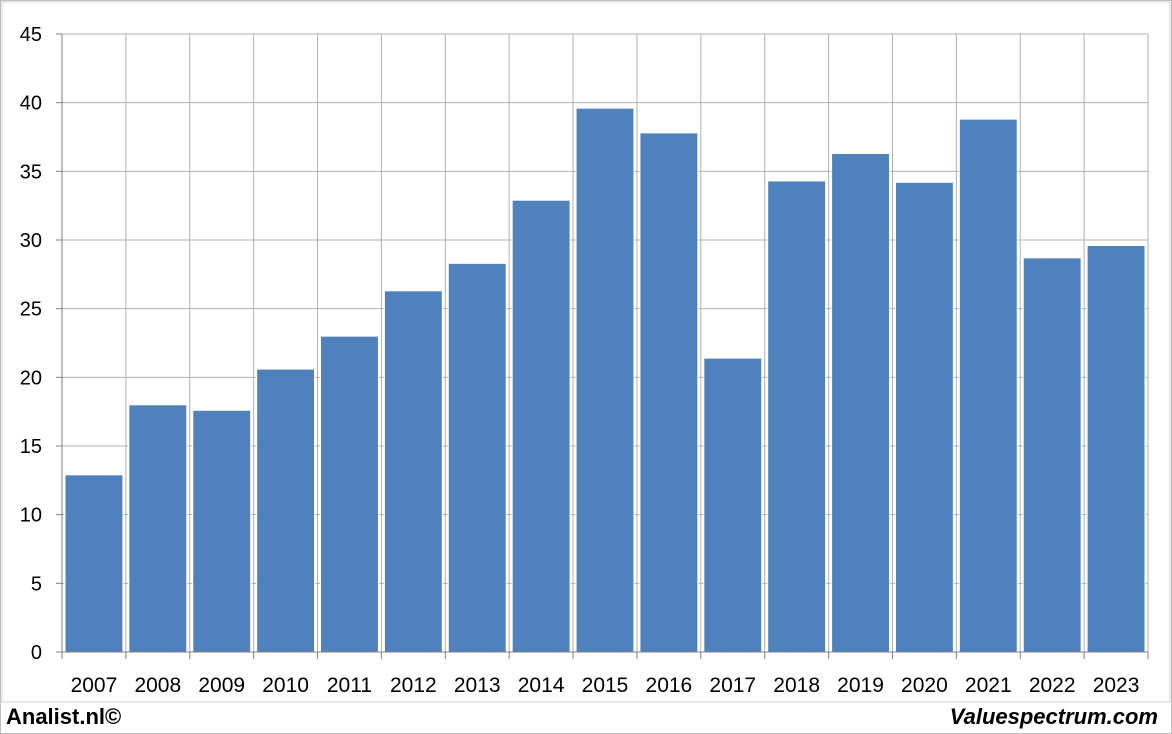  What do you see at coordinates (31, 241) in the screenshot?
I see `y-tick-label: 30` at bounding box center [31, 241].